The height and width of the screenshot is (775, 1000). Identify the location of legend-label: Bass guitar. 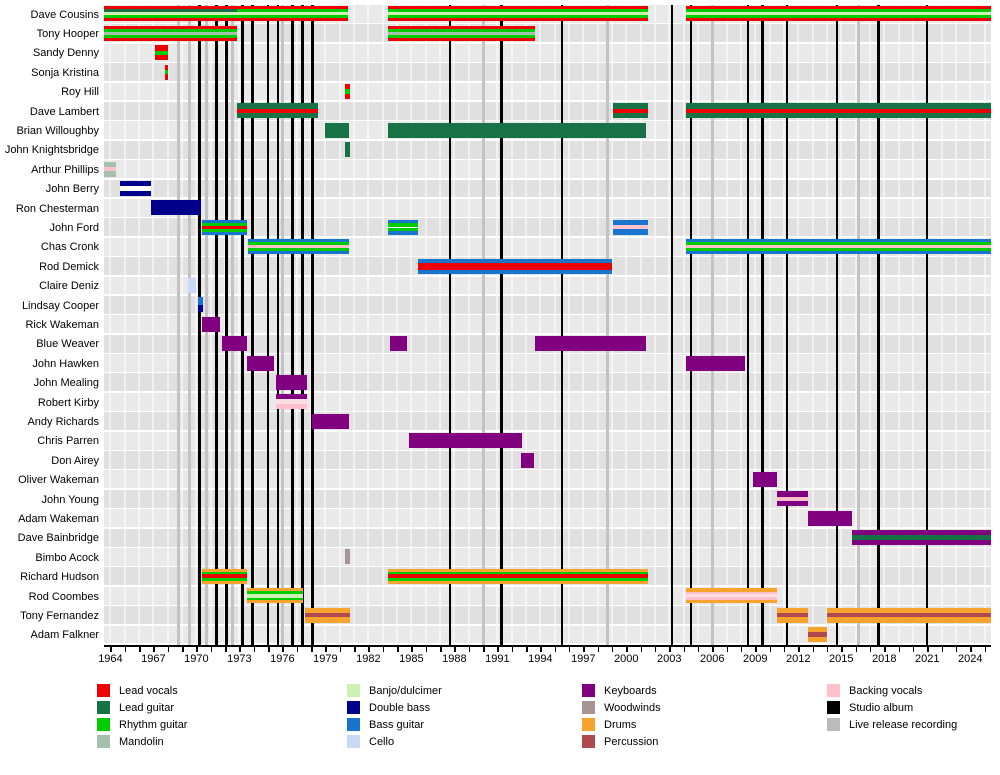
(397, 725).